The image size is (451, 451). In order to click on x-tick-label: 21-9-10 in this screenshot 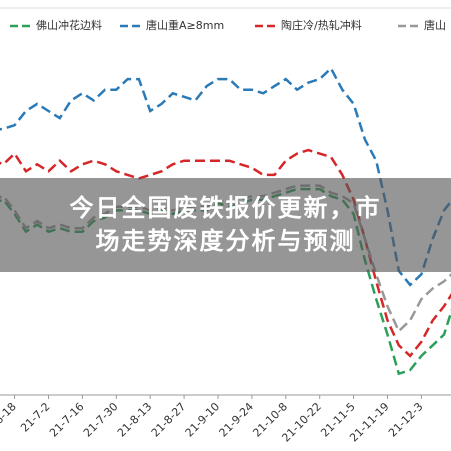, I will do `click(203, 420)`.